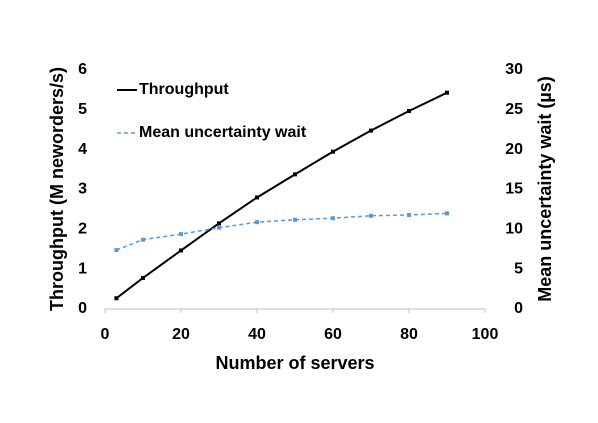 This screenshot has height=423, width=598. I want to click on y-axis-title: Throughput (M neworders/s), so click(57, 189).